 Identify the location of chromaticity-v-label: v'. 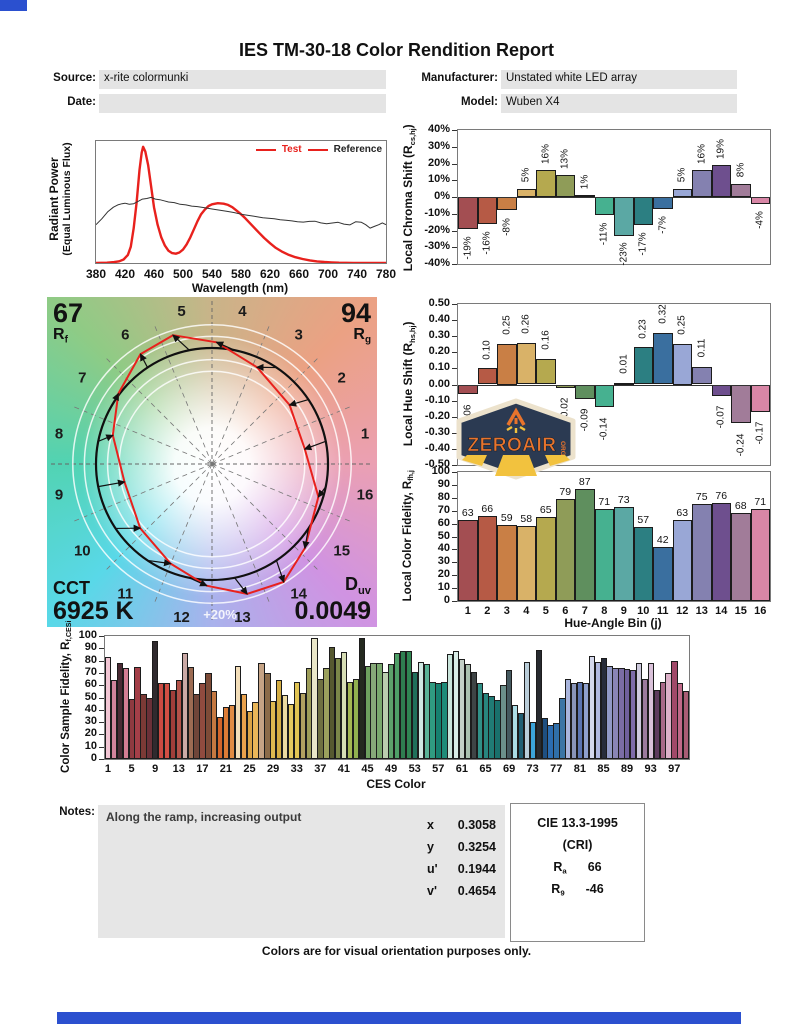
(432, 891).